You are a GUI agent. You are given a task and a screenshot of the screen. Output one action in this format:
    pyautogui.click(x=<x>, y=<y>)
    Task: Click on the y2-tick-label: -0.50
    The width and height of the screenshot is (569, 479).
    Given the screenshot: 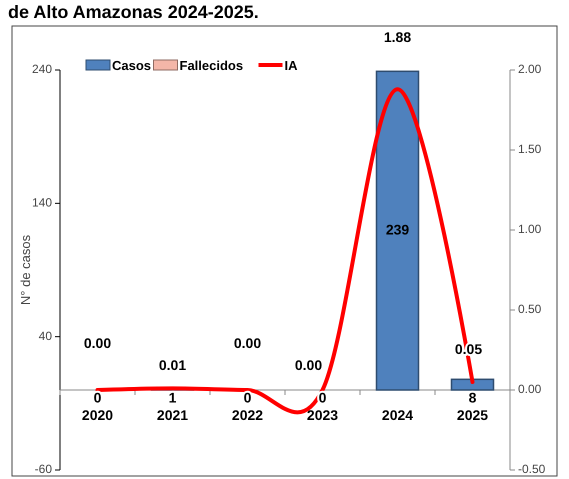 What is the action you would take?
    pyautogui.click(x=532, y=469)
    